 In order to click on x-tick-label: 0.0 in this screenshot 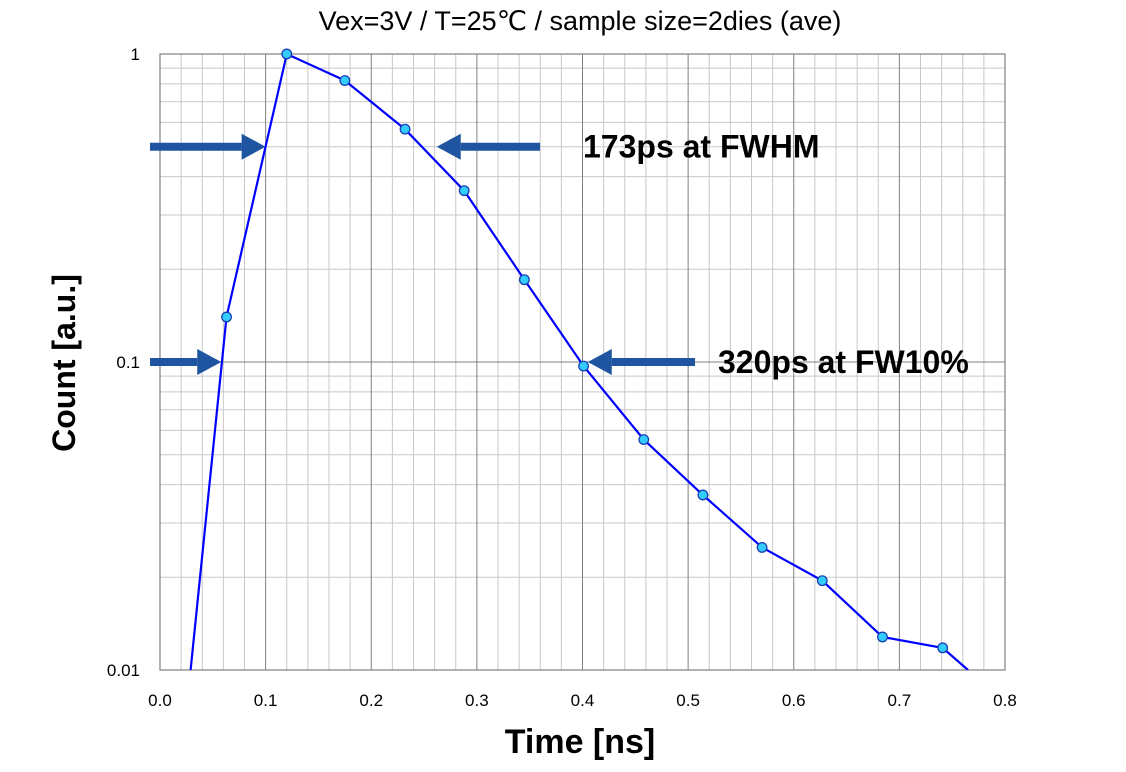, I will do `click(160, 700)`.